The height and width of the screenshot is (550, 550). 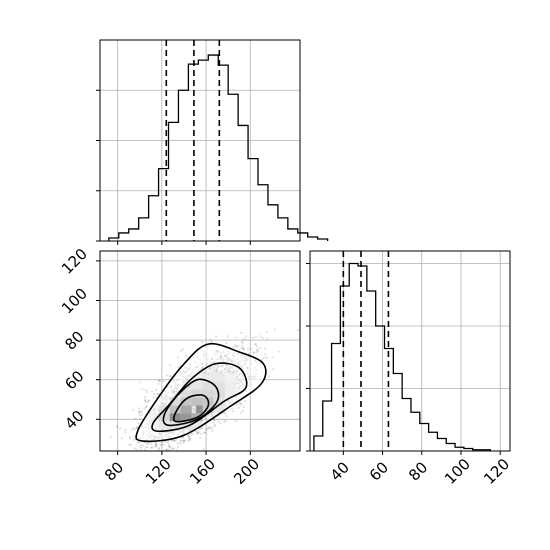 What do you see at coordinates (410, 351) in the screenshot?
I see `panel-frame` at bounding box center [410, 351].